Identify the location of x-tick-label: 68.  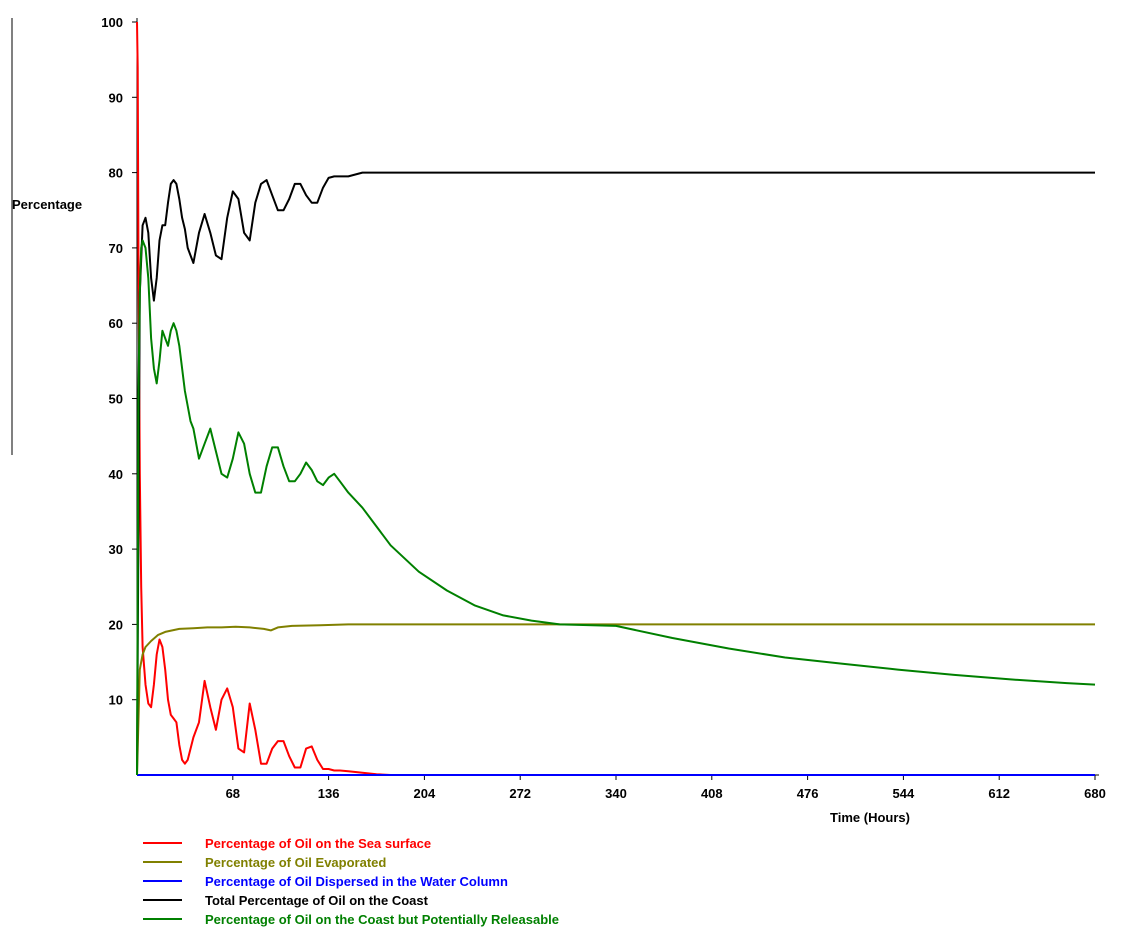
(233, 793).